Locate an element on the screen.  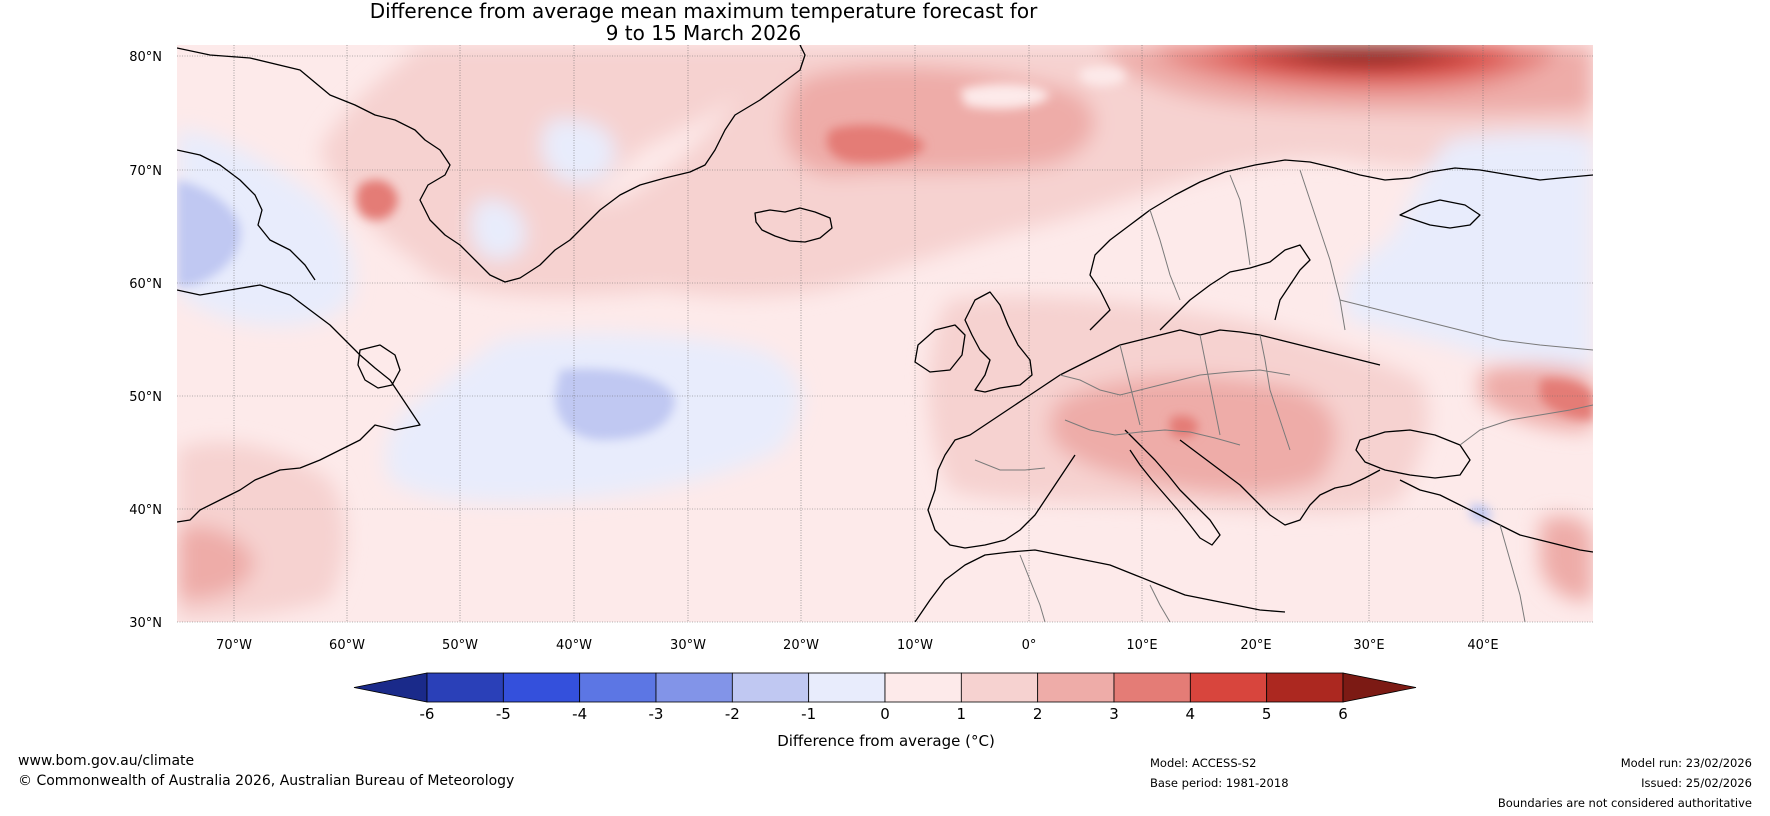
latitude-label: 80°N is located at coordinates (145, 57).